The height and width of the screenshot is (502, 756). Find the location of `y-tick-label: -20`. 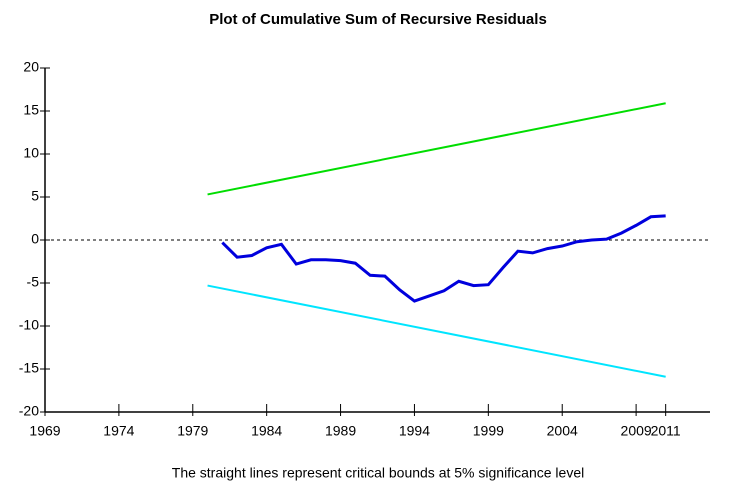

y-tick-label: -20 is located at coordinates (29, 411).